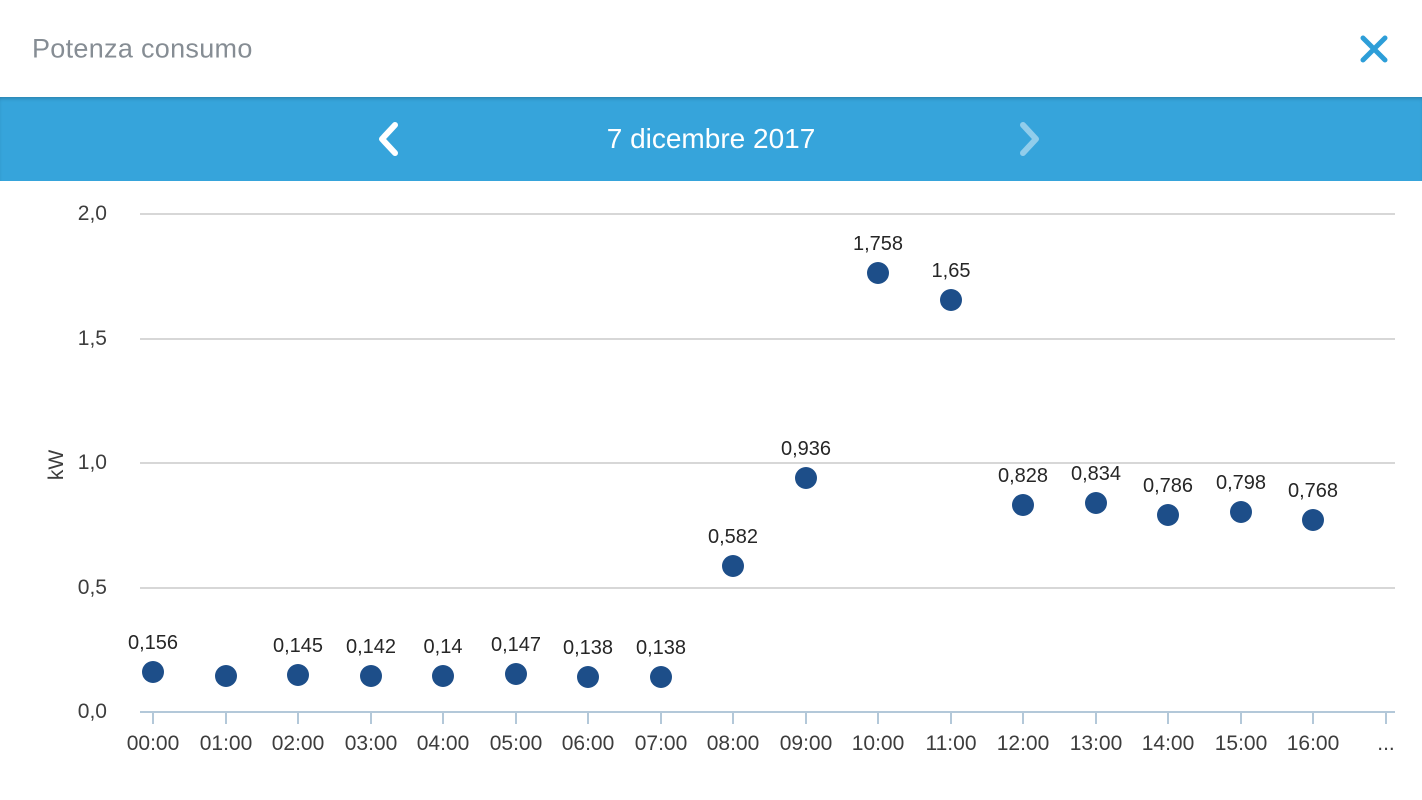  What do you see at coordinates (298, 743) in the screenshot?
I see `x-axis-tick-label: 02:00` at bounding box center [298, 743].